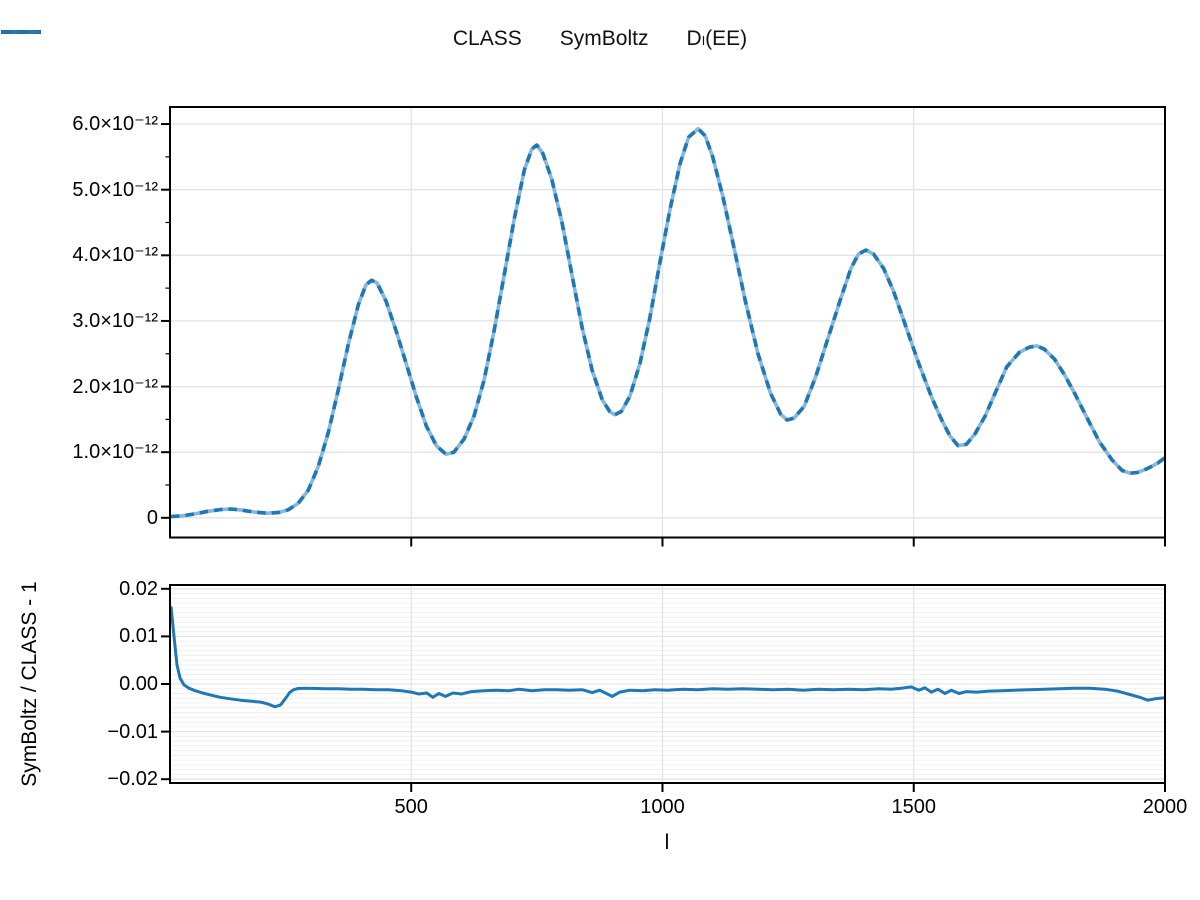  What do you see at coordinates (913, 807) in the screenshot?
I see `x-tick-label: 1500` at bounding box center [913, 807].